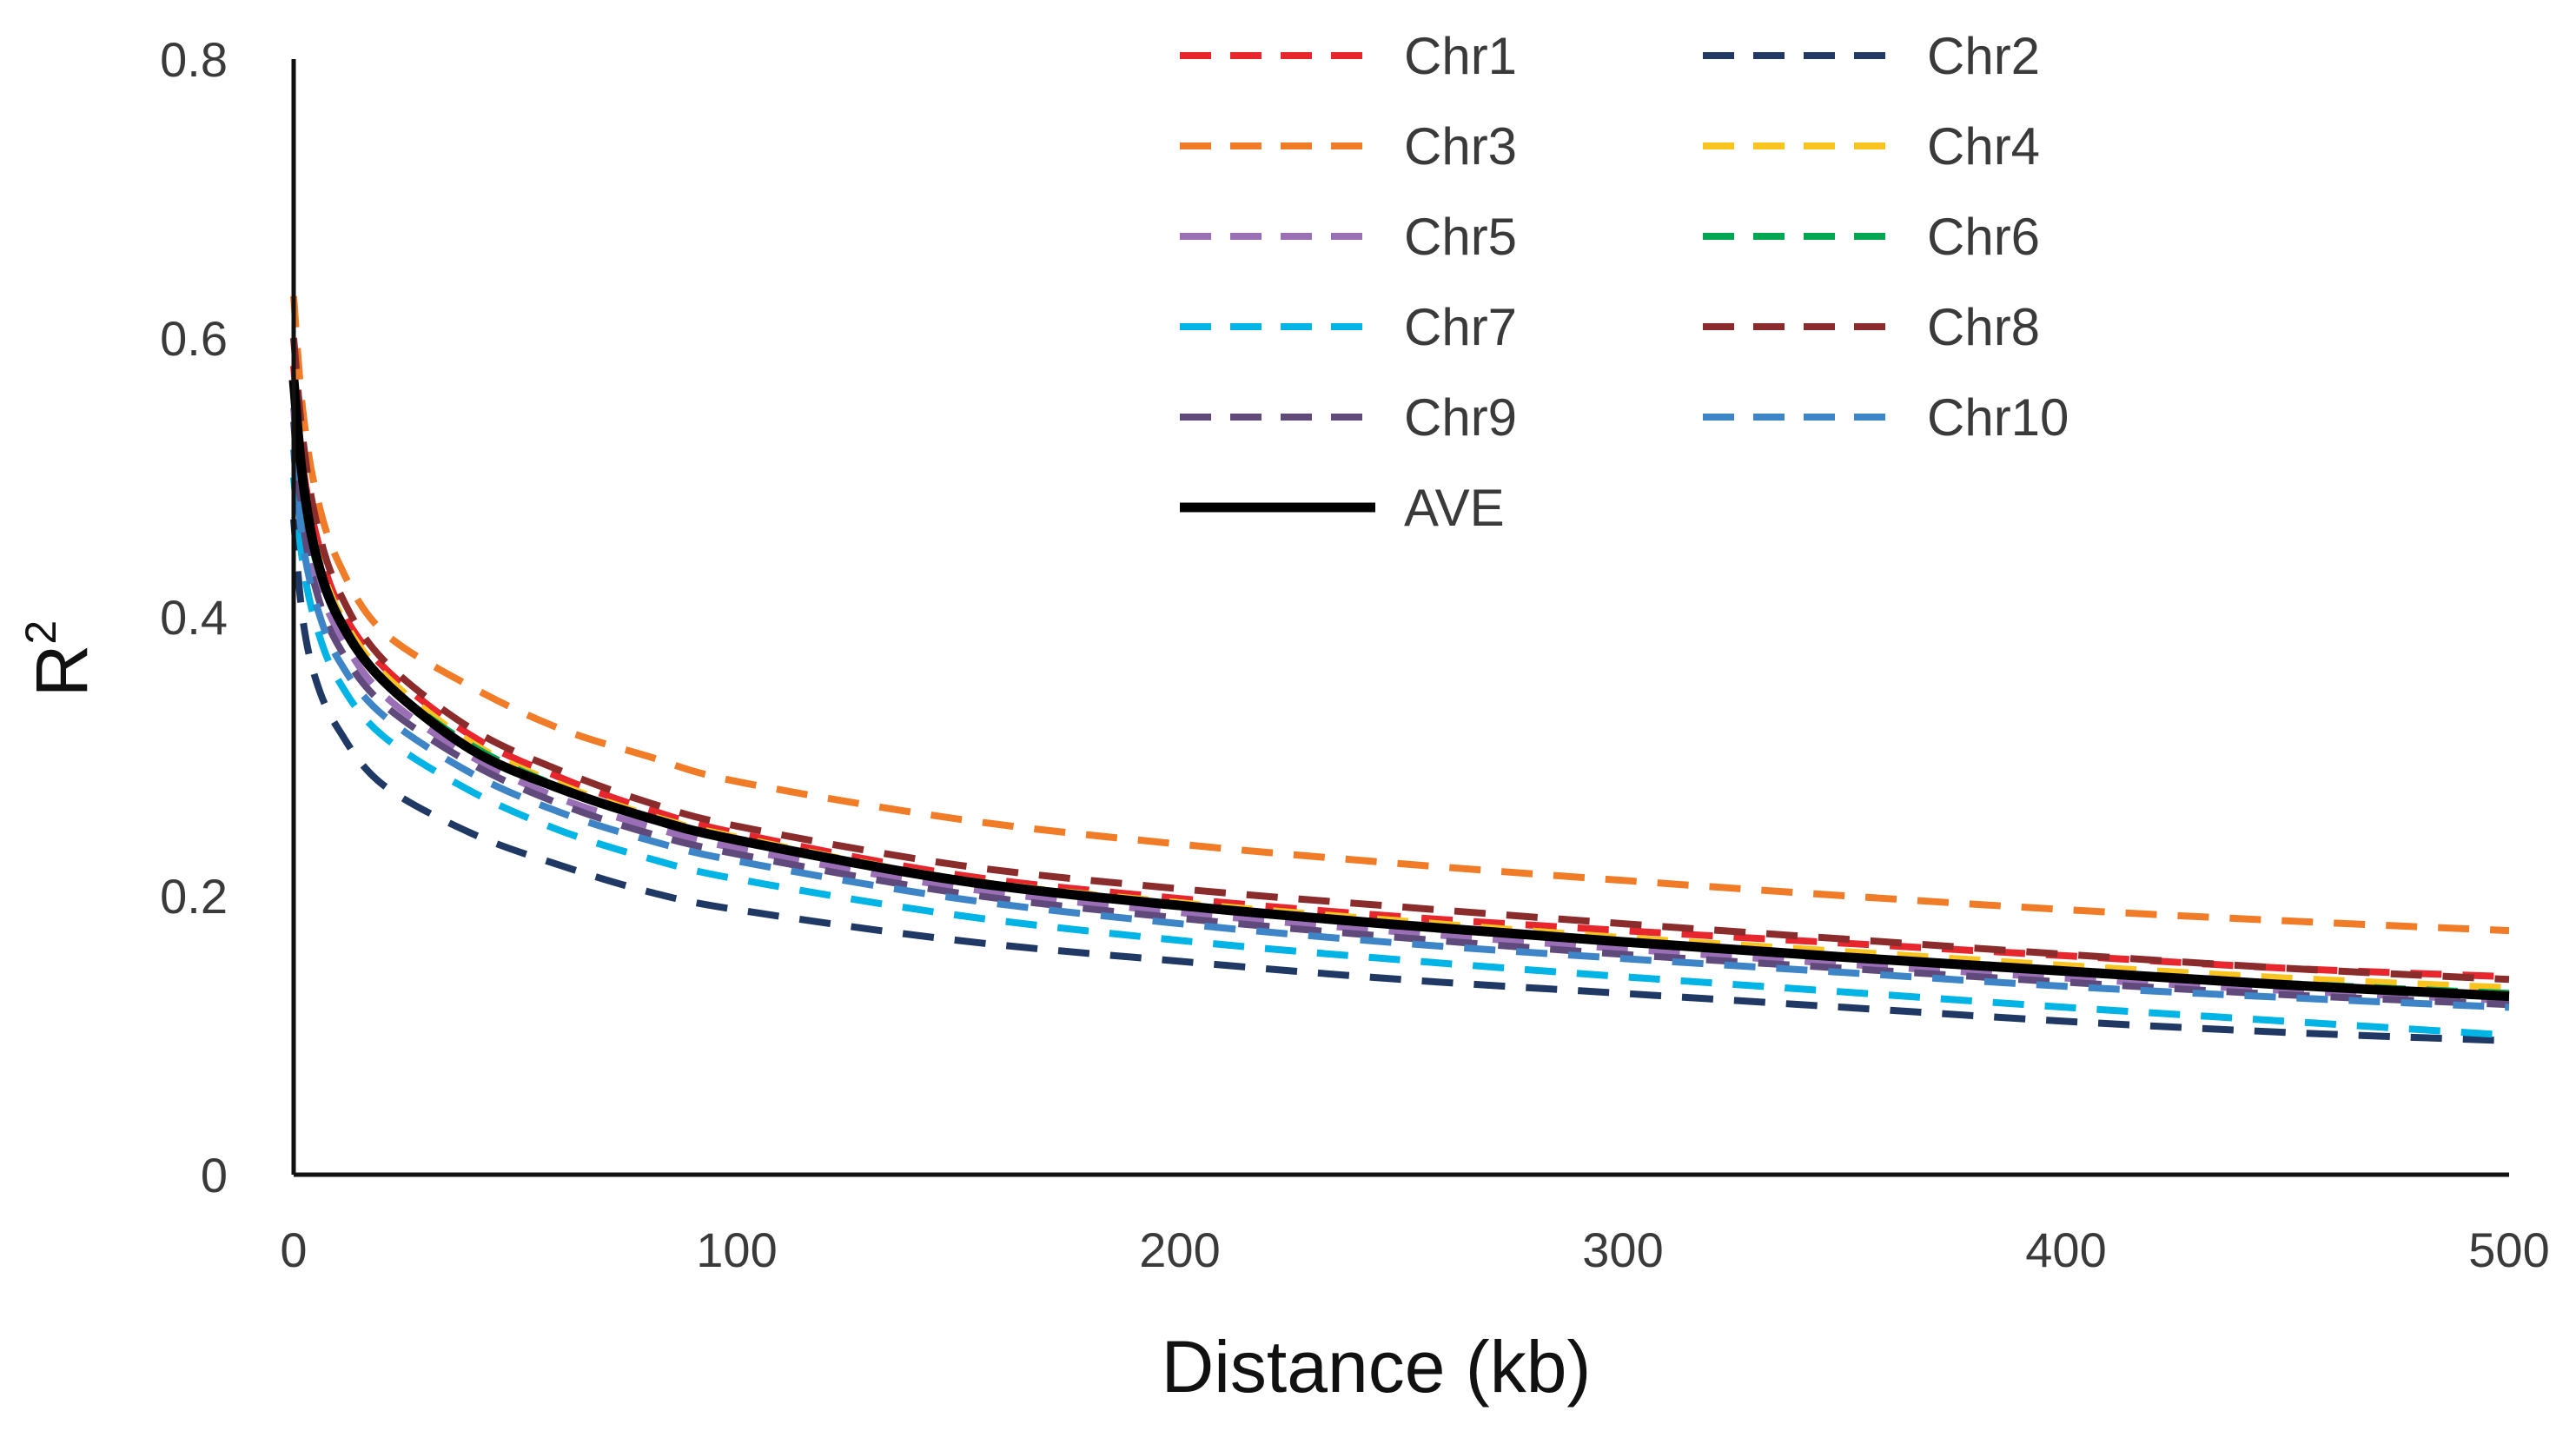 The height and width of the screenshot is (1431, 2576). Describe the element at coordinates (194, 59) in the screenshot. I see `y-tick-label: 0.8` at that location.